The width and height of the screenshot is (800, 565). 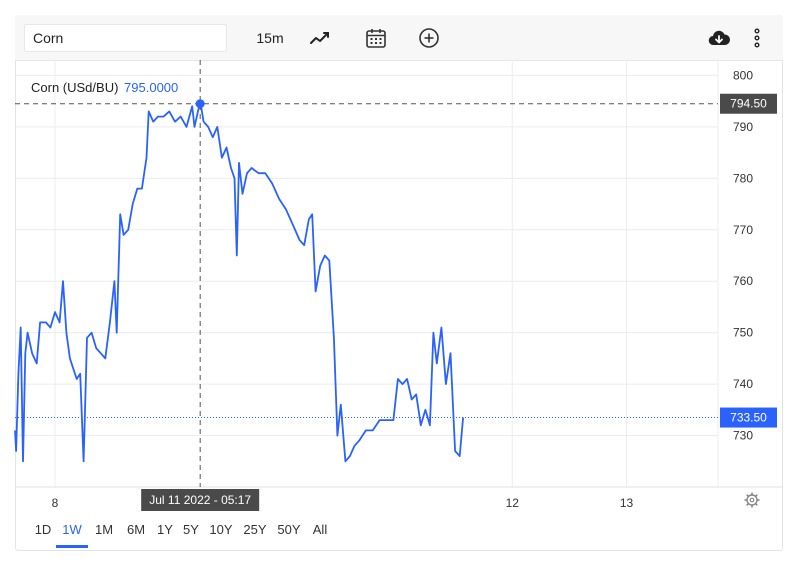 I want to click on crosshair-date-label: Jul 11 2022 - 05:17, so click(x=200, y=500).